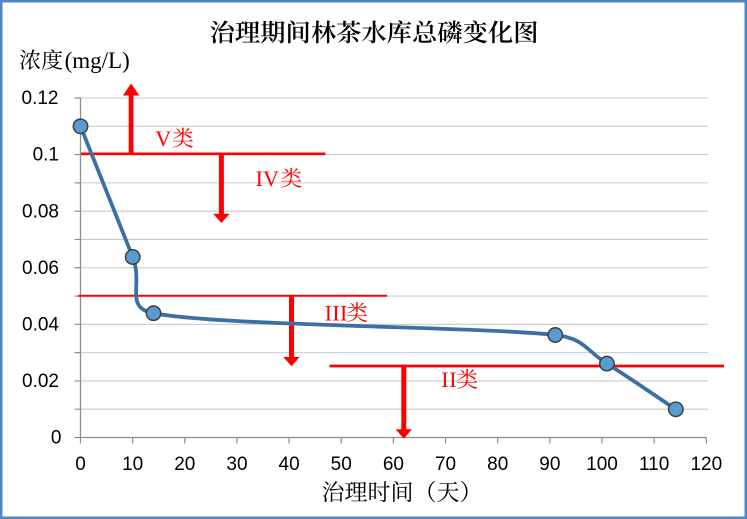 The image size is (747, 519). I want to click on svg-text: 0.12, so click(40, 98).